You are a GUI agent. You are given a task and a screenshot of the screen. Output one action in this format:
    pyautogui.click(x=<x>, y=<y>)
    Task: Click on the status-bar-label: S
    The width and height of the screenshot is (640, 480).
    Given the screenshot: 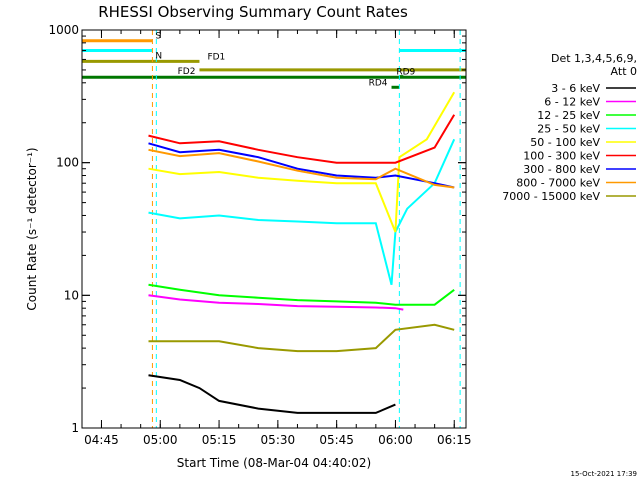 What is the action you would take?
    pyautogui.click(x=158, y=37)
    